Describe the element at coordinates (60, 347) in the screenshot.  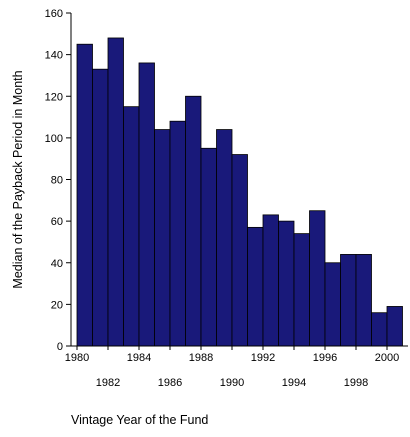
I see `y-tick-label: 0` at that location.